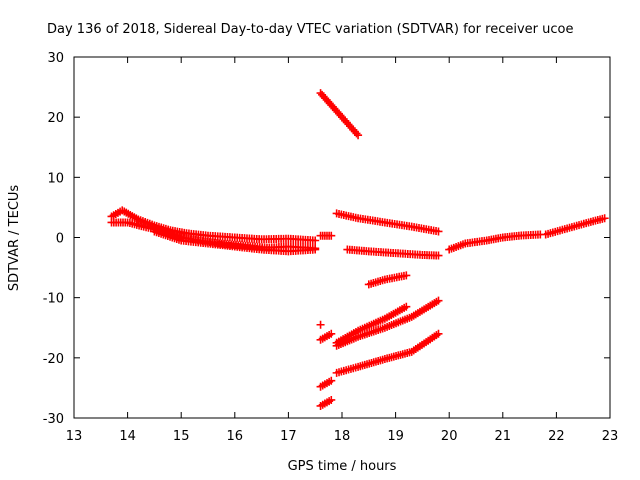 This screenshot has height=480, width=640. Describe the element at coordinates (181, 436) in the screenshot. I see `x-tick-label: 15` at that location.